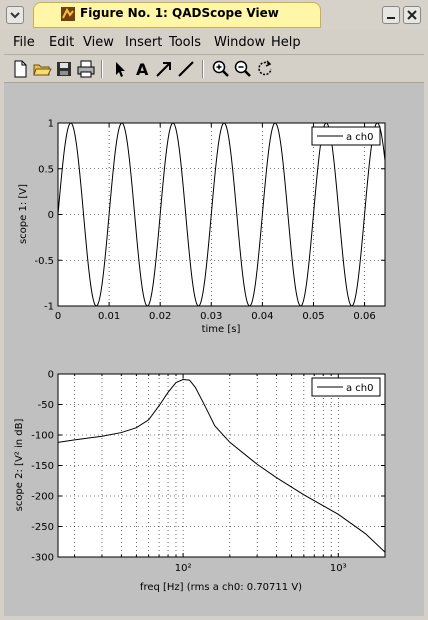 The image size is (428, 620). I want to click on open-folder-icon, so click(42, 70).